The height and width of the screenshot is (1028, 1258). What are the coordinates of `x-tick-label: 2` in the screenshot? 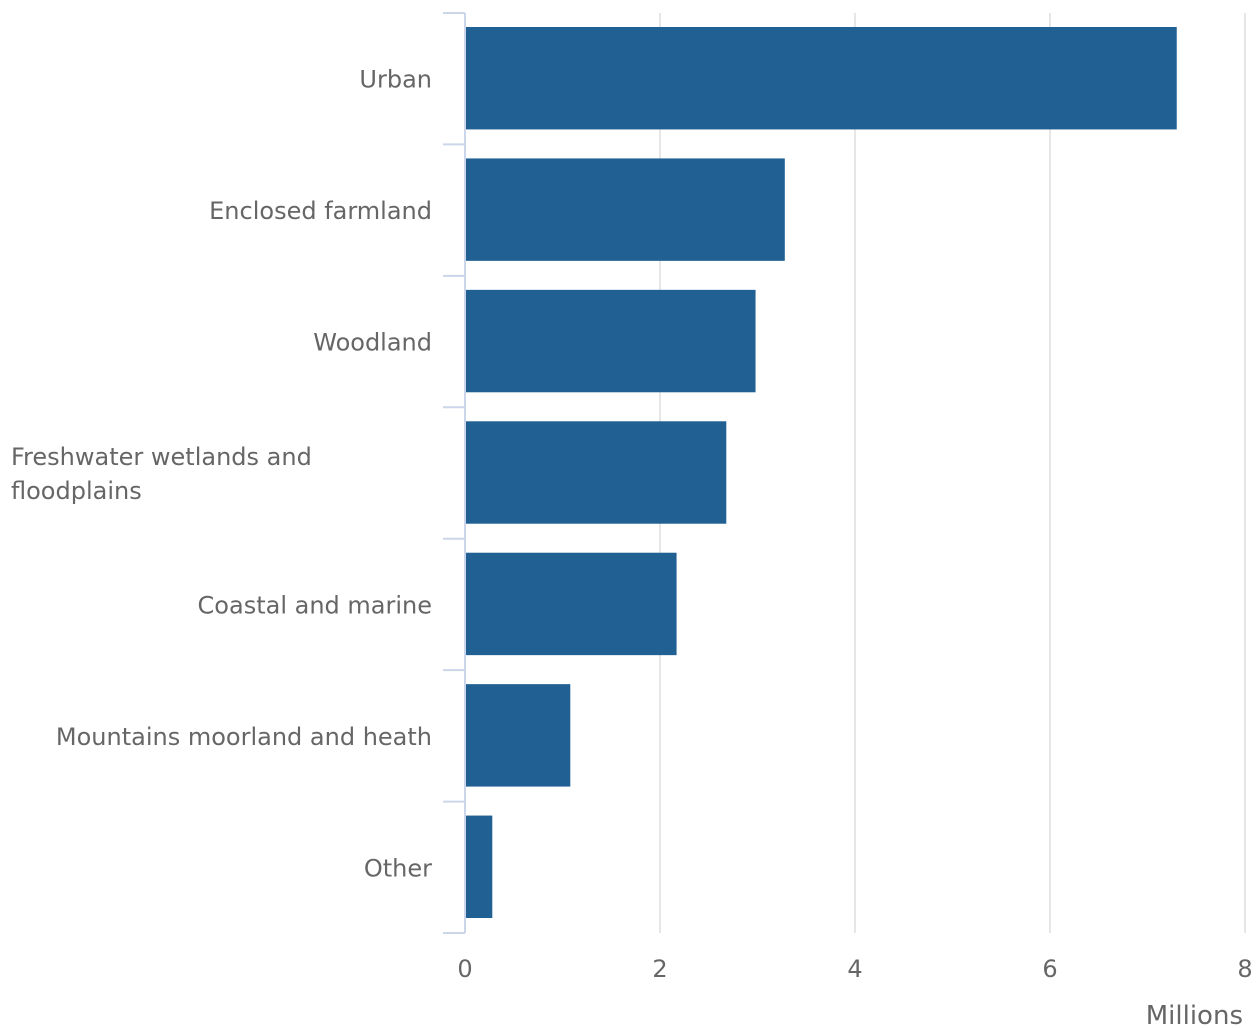 It's located at (659, 969).